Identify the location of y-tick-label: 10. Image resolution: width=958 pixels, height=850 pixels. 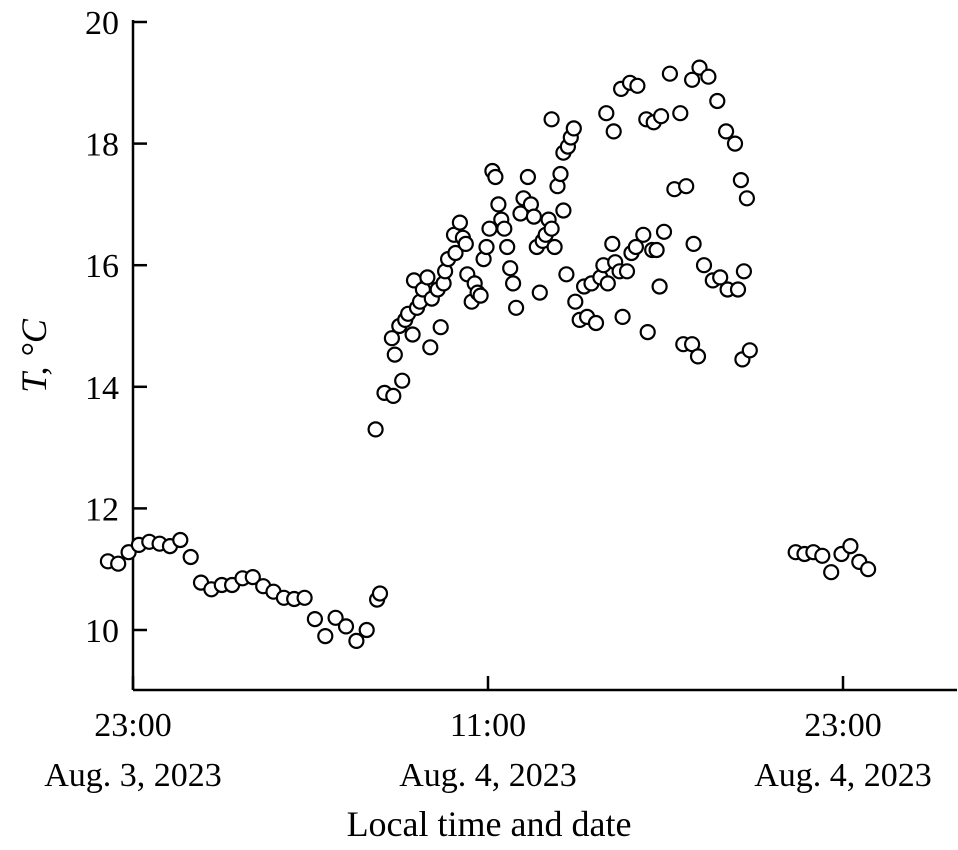
(102, 631).